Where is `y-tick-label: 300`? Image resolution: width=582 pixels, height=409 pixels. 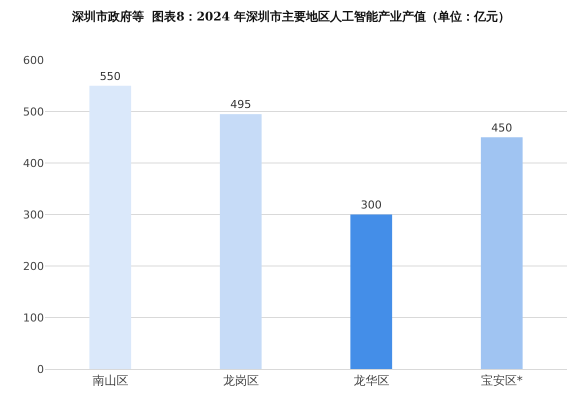 y-tick-label: 300 is located at coordinates (33, 215).